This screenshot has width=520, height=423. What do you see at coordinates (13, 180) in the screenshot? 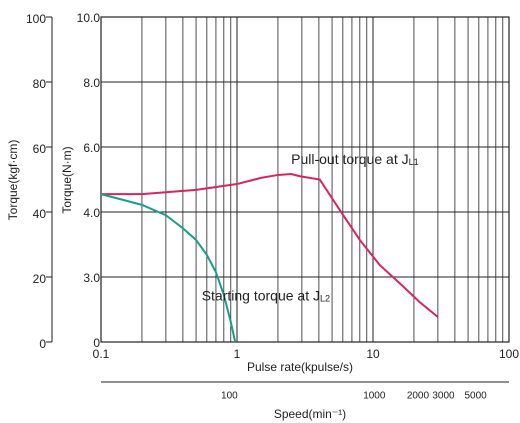
I see `y-axis-label: Torque(kgf·cm)` at bounding box center [13, 180].